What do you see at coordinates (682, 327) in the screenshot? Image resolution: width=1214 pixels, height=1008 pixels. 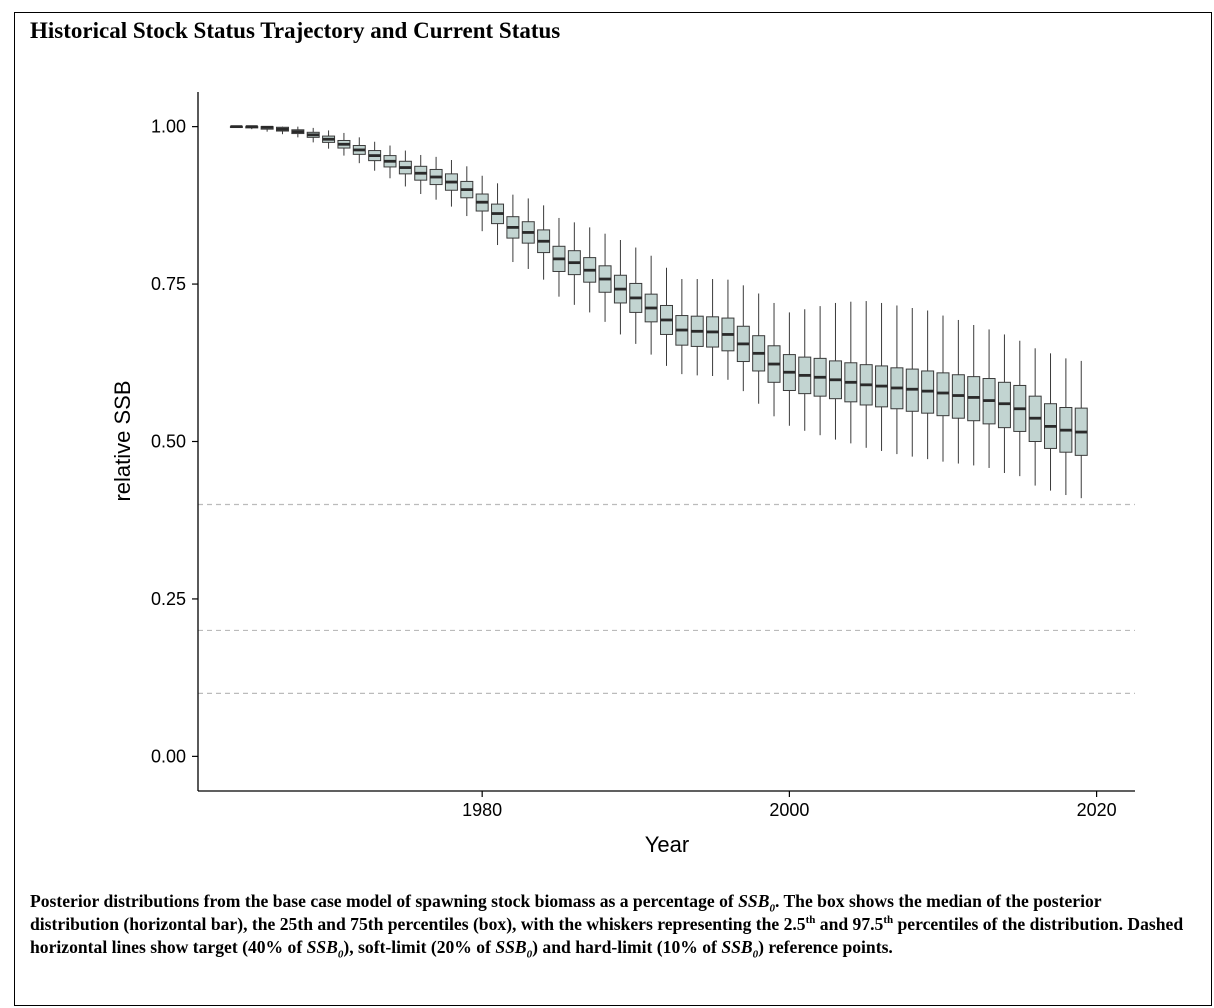 I see `box-1993` at bounding box center [682, 327].